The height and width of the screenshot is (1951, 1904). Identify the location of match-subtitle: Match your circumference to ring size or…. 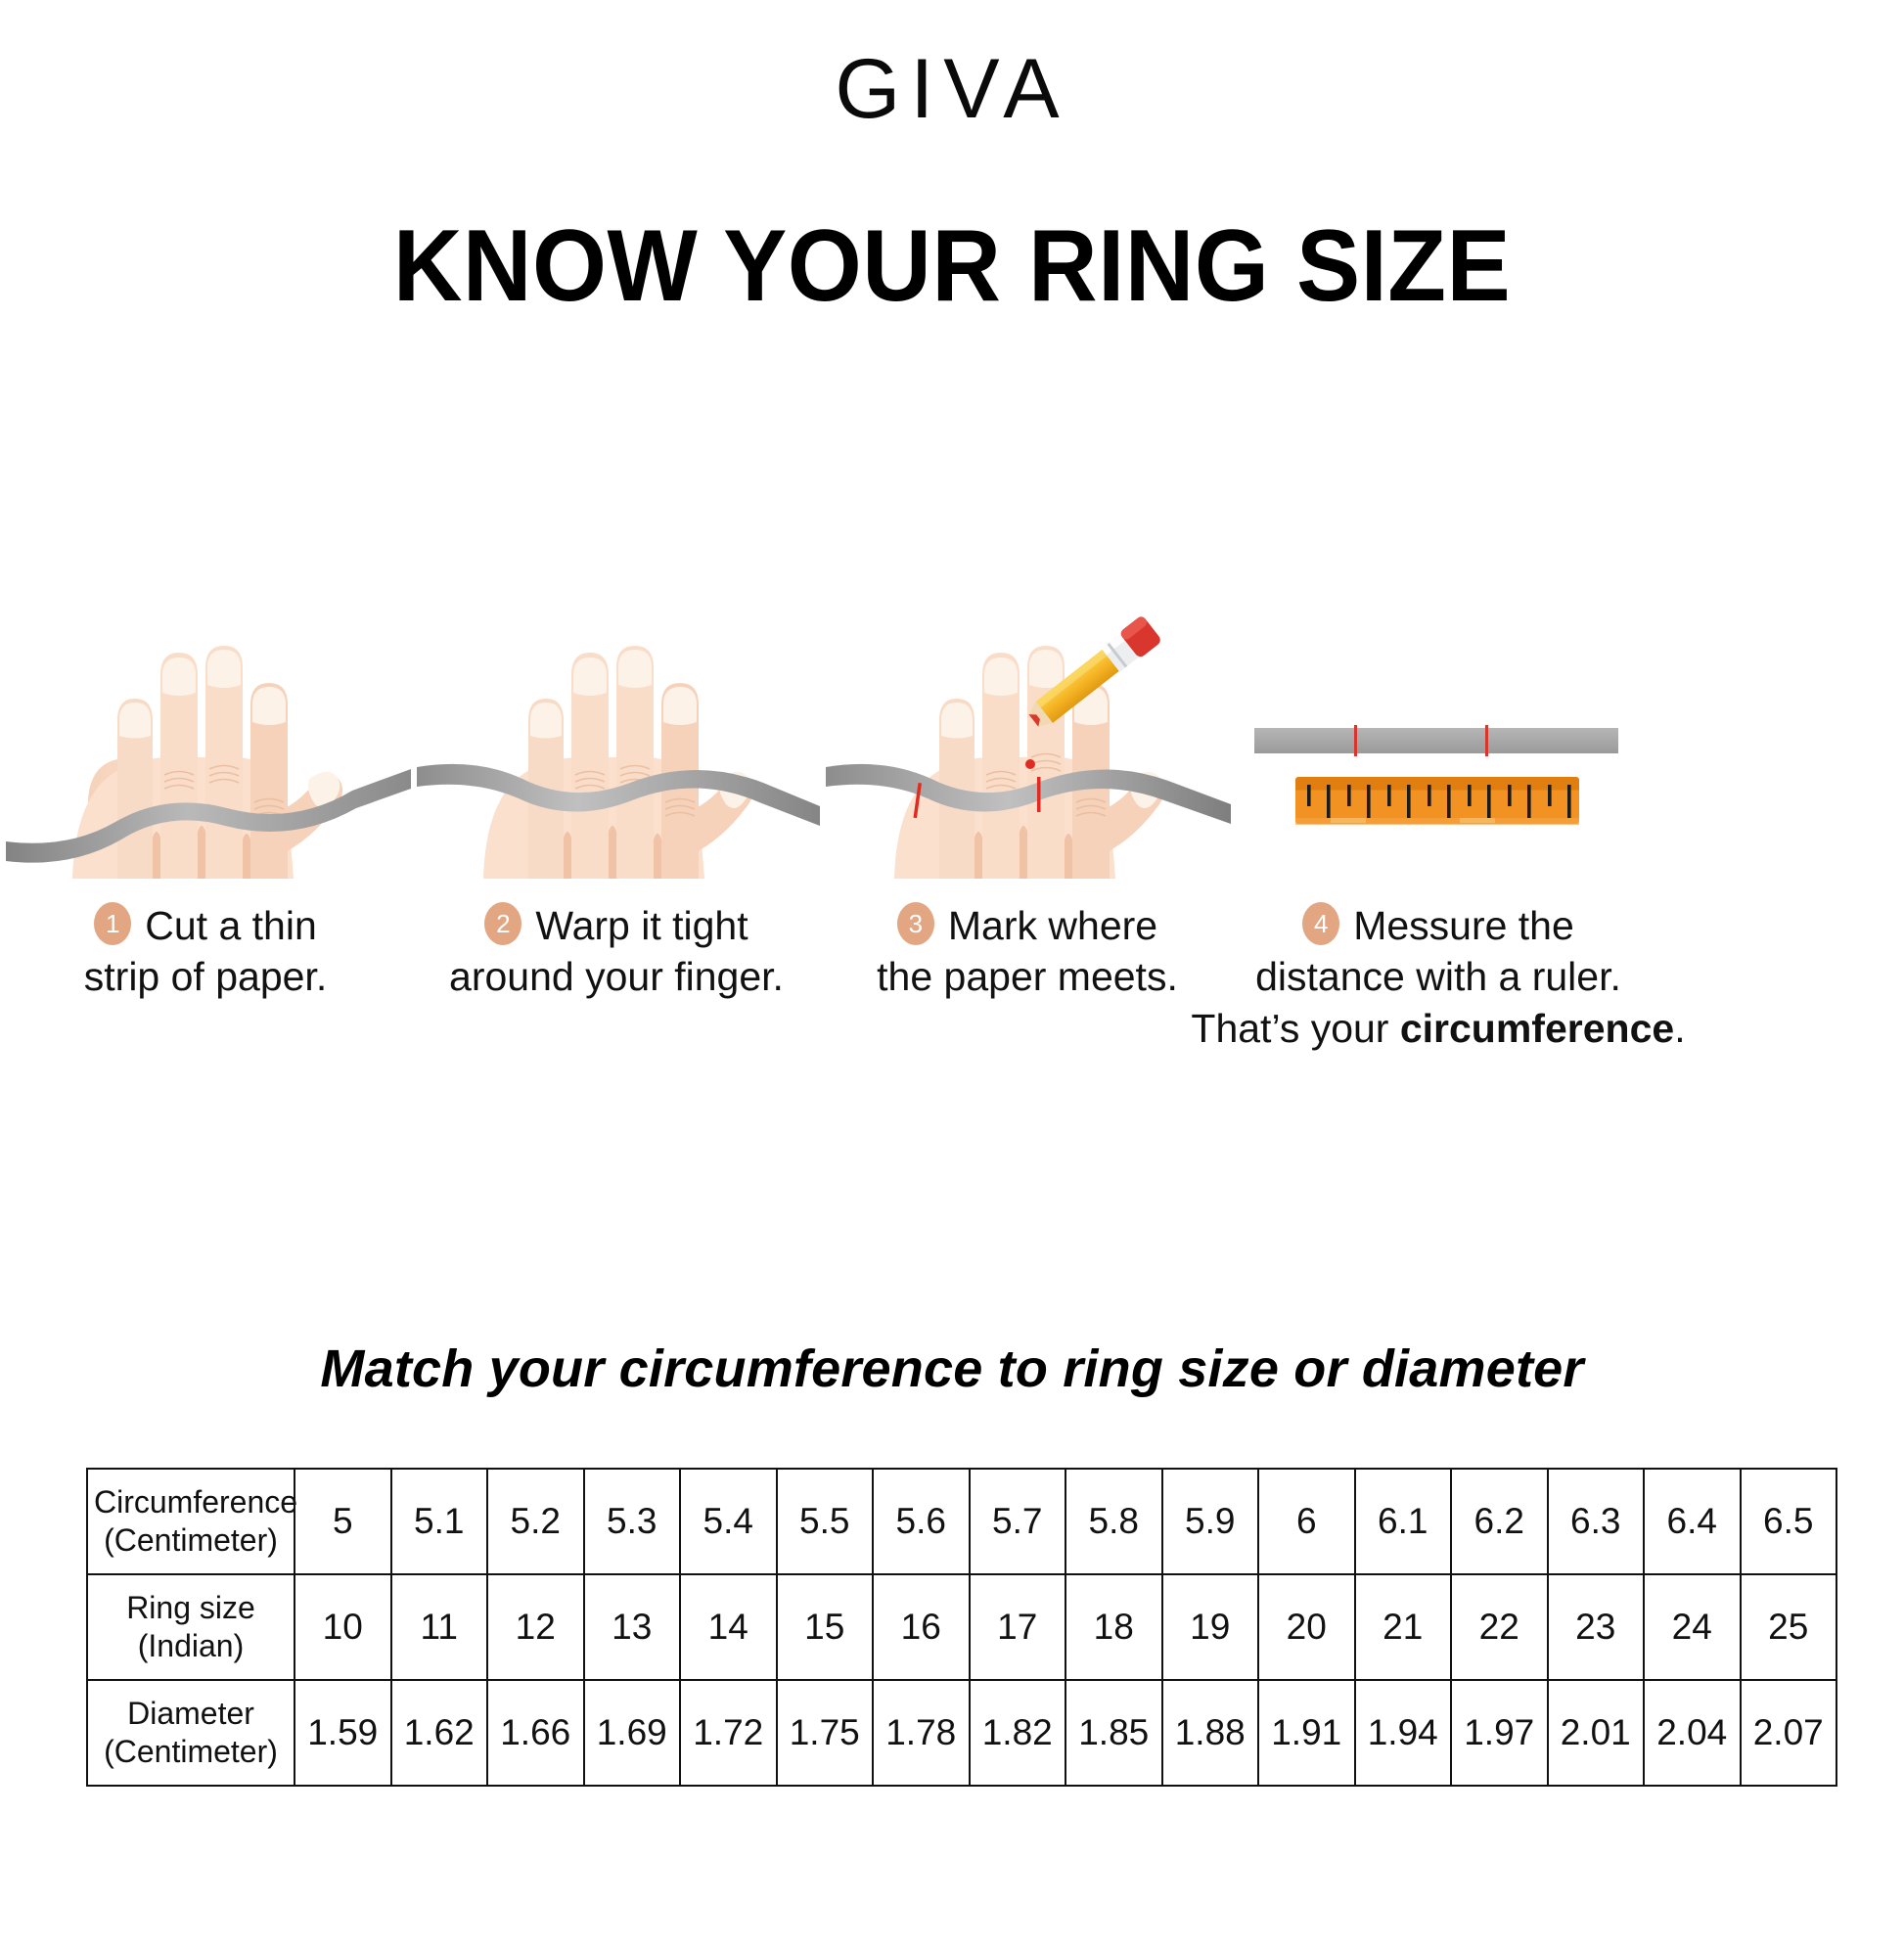
(952, 1369).